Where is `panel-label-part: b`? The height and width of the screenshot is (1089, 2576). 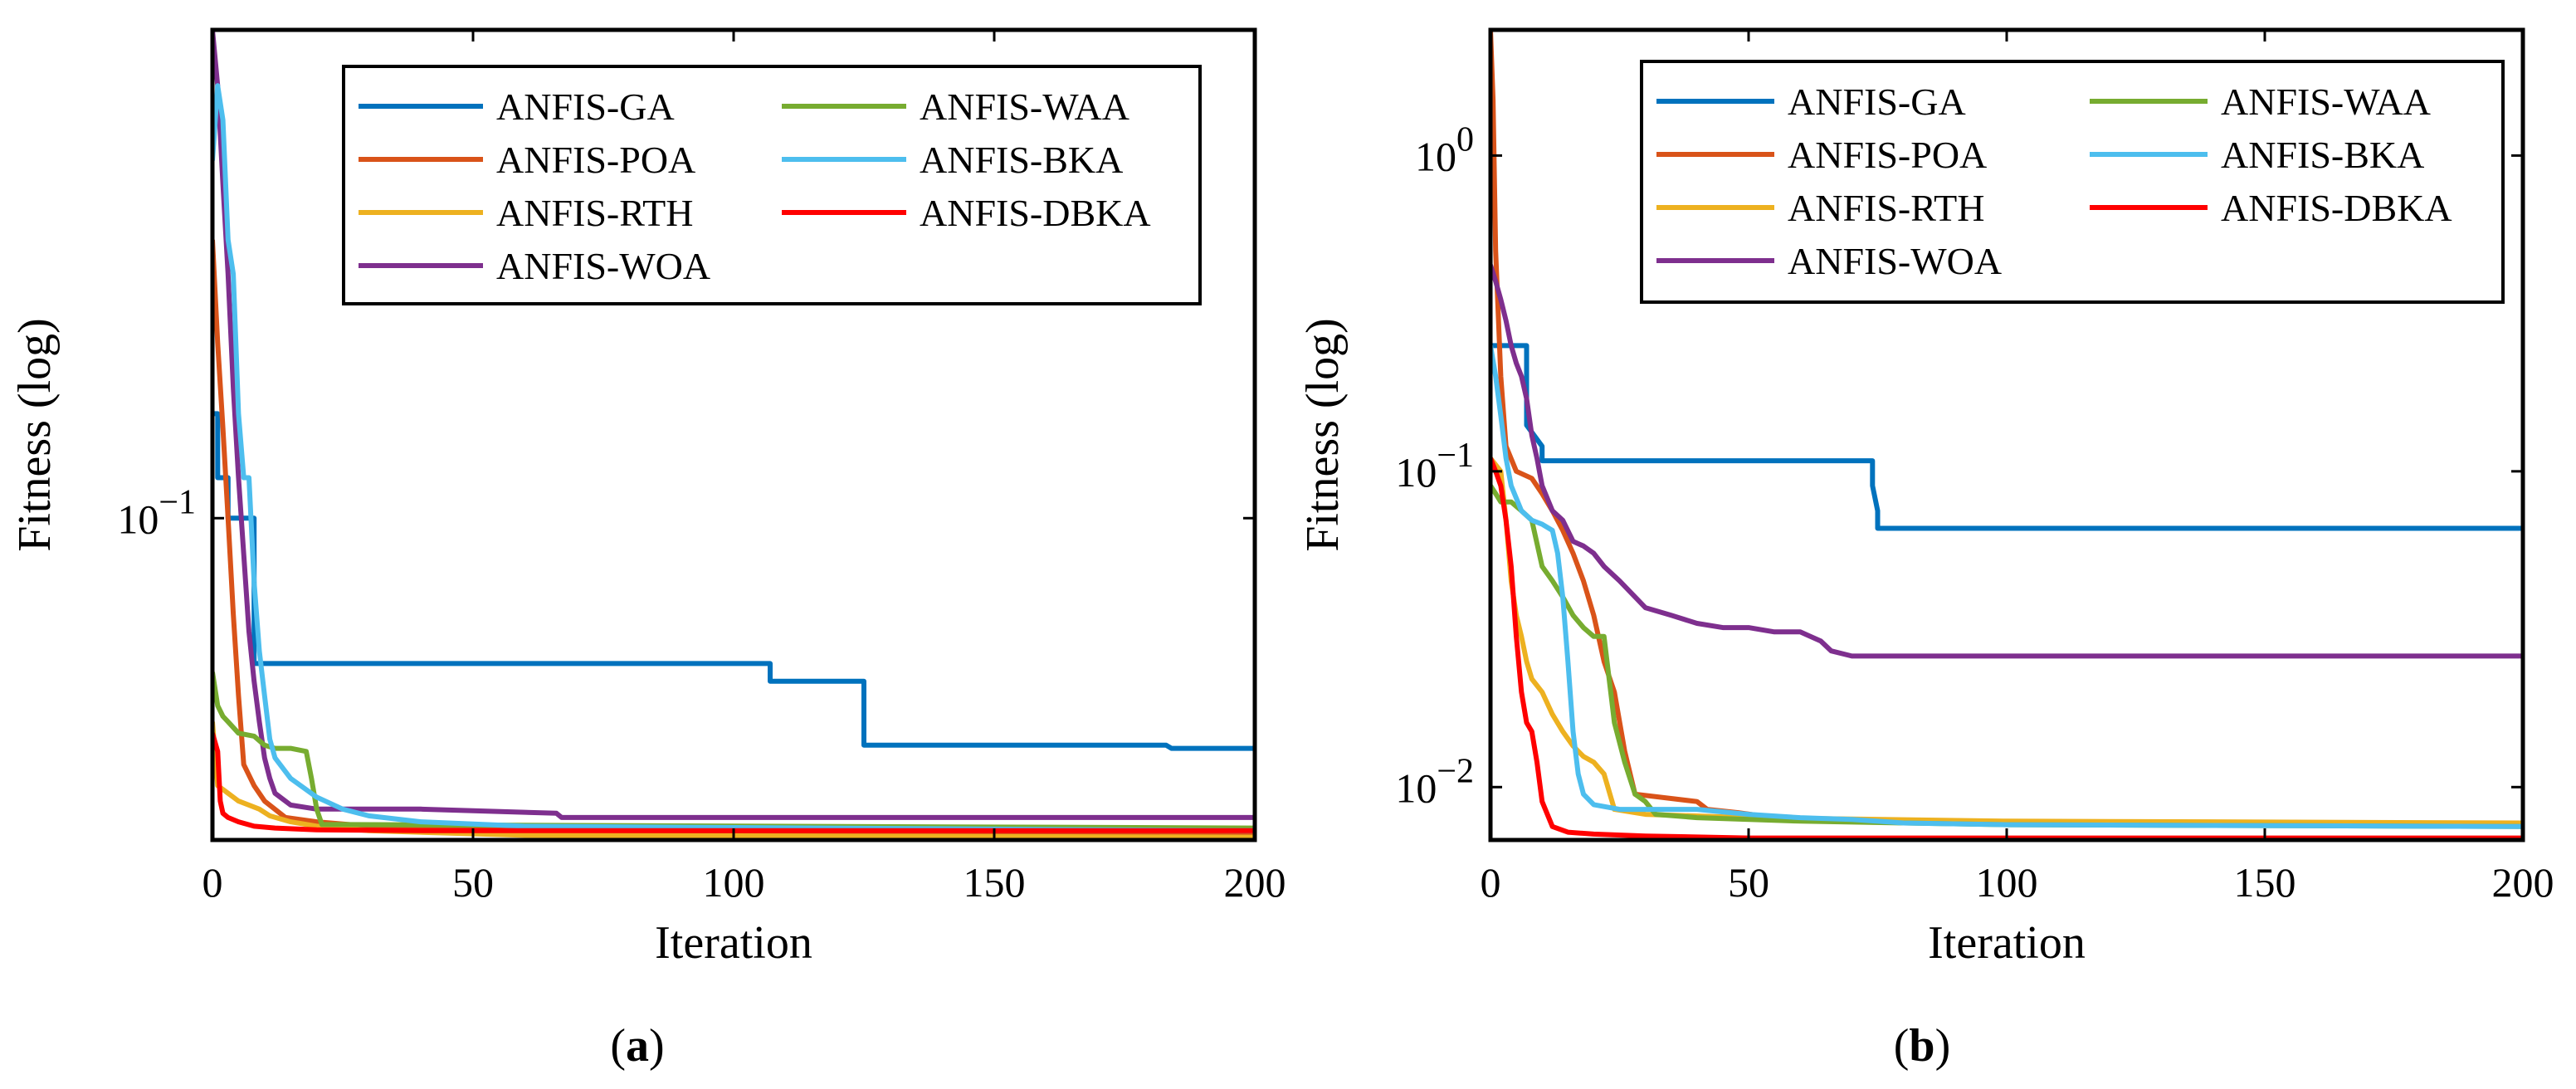
panel-label-part: b is located at coordinates (1921, 1046).